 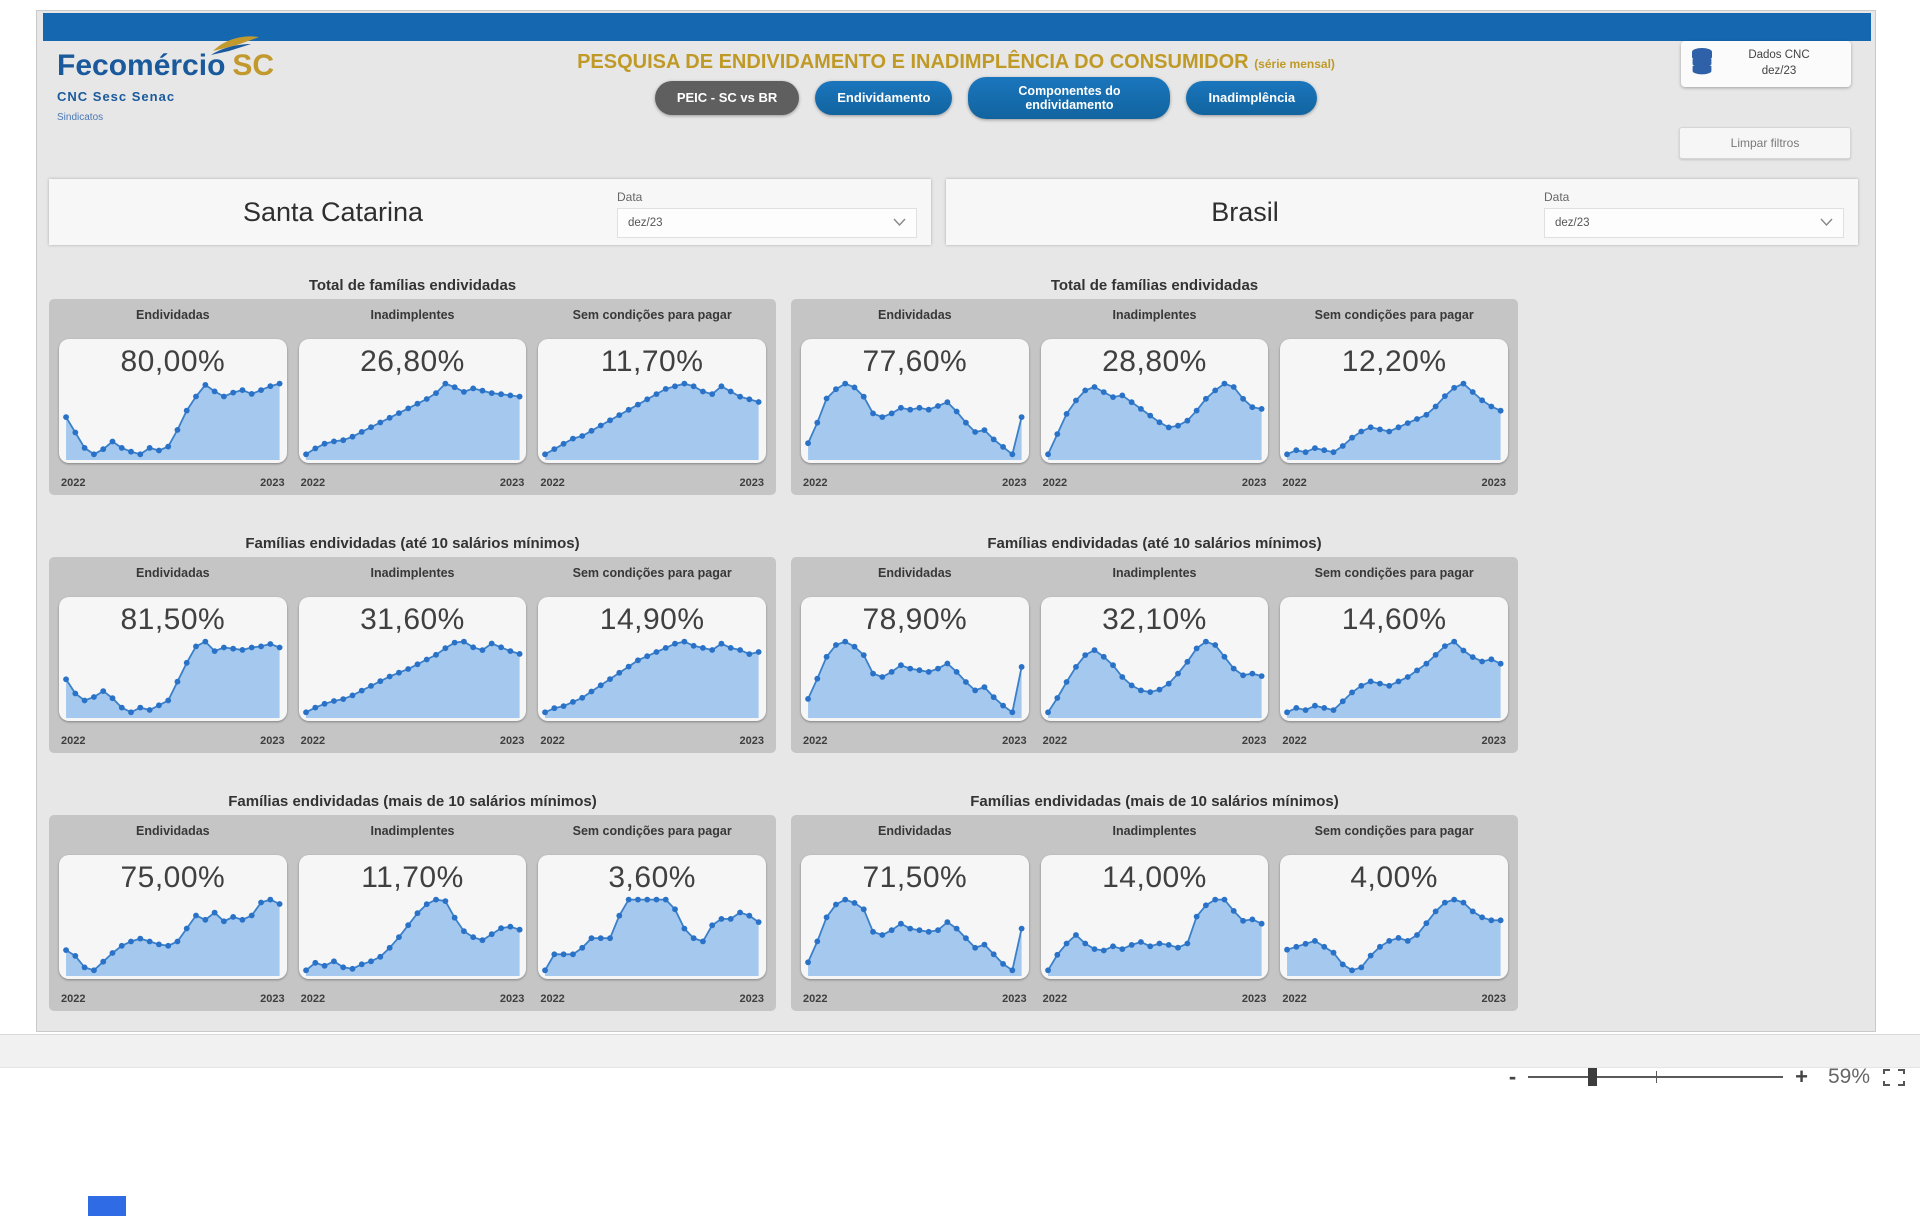 What do you see at coordinates (727, 98) in the screenshot?
I see `nav-button-peic-sc-vs-br: PEIC - SC vs BR` at bounding box center [727, 98].